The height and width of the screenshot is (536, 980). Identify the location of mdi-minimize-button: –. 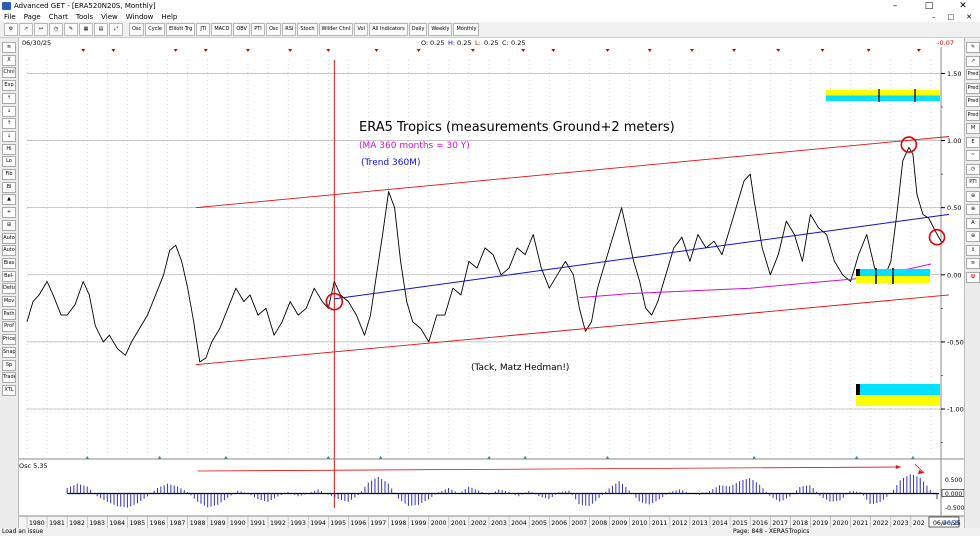
(934, 16).